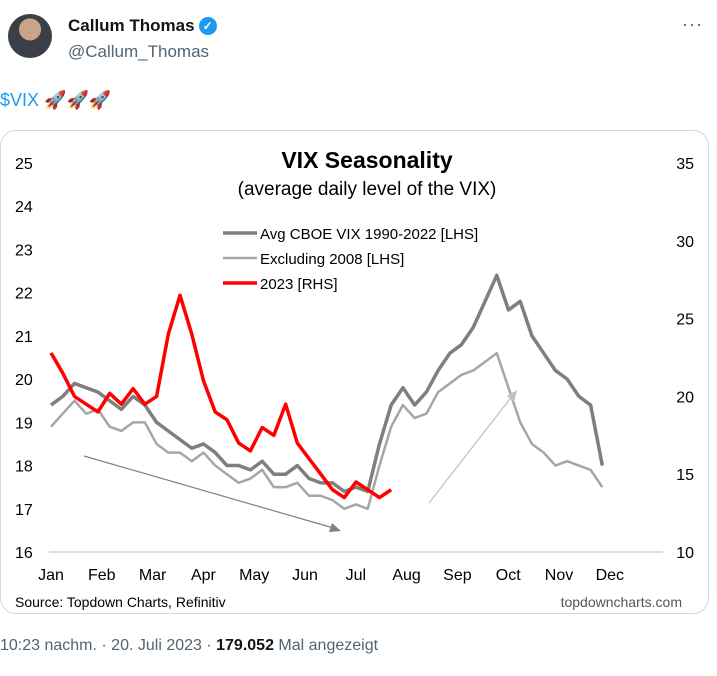 This screenshot has width=717, height=676. What do you see at coordinates (24, 510) in the screenshot?
I see `y-left-tick-label: 17` at bounding box center [24, 510].